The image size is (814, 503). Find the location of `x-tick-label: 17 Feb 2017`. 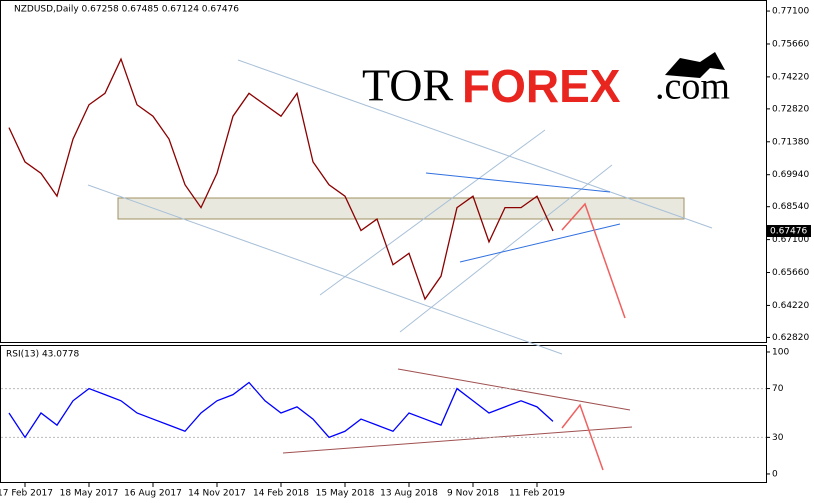

x-tick-label: 17 Feb 2017 is located at coordinates (26, 494).